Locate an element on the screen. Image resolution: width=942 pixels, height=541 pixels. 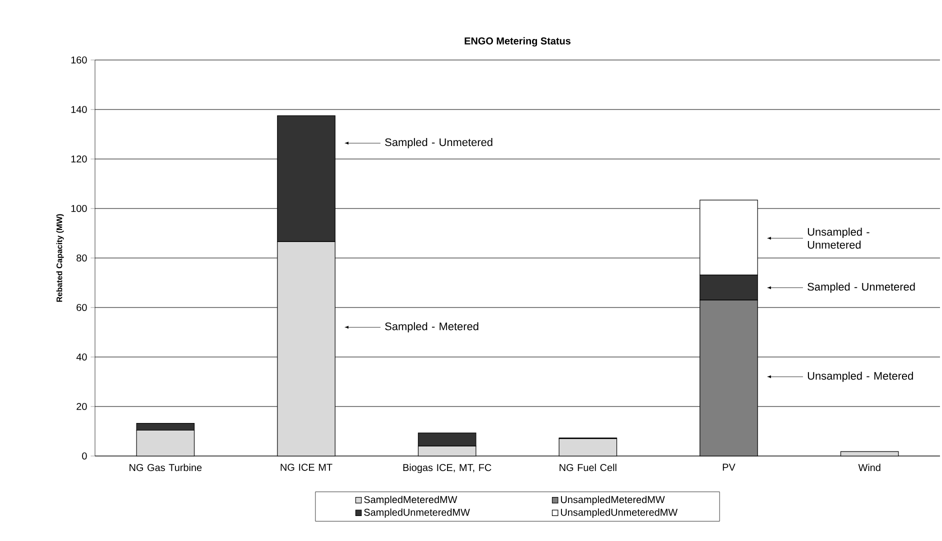
legend-label: UnsampledMeteredMW is located at coordinates (612, 501).